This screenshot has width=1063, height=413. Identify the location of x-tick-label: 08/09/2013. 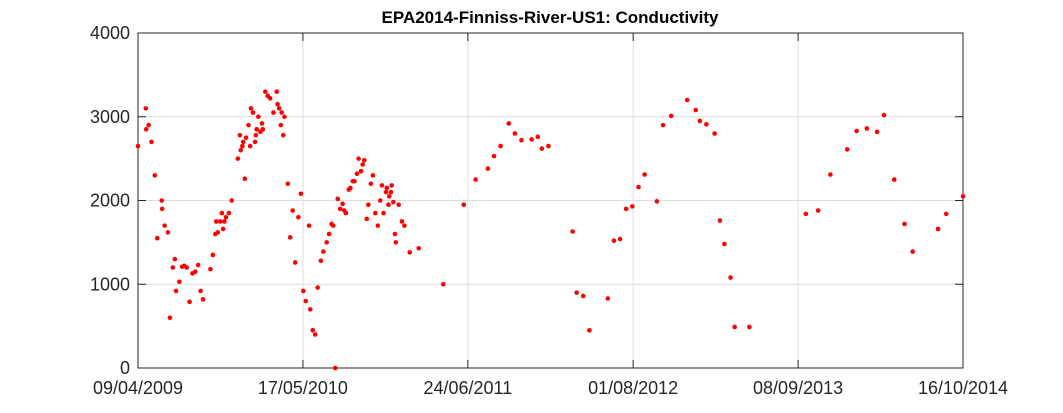
(798, 388).